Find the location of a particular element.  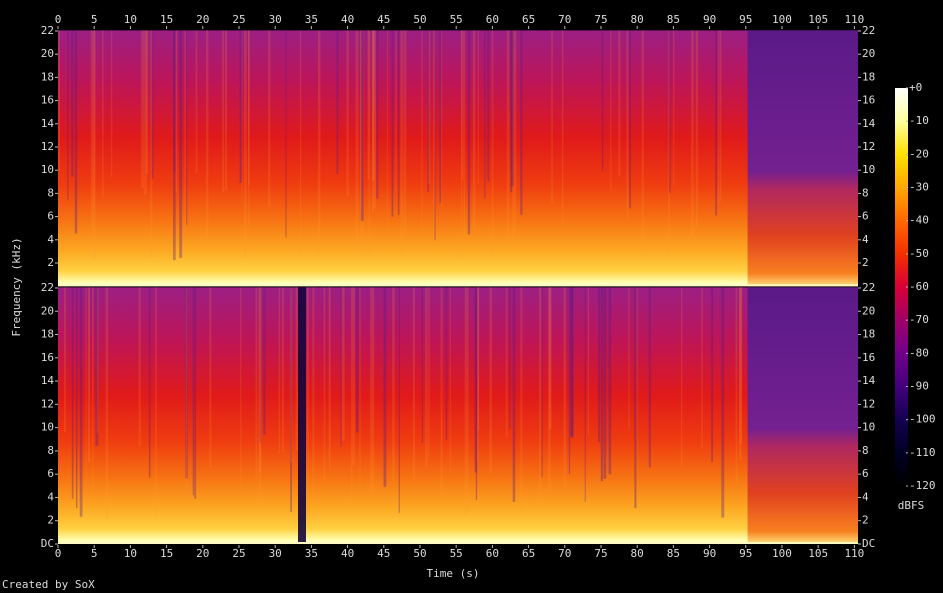

x-tick-label-top: 10 is located at coordinates (130, 19).